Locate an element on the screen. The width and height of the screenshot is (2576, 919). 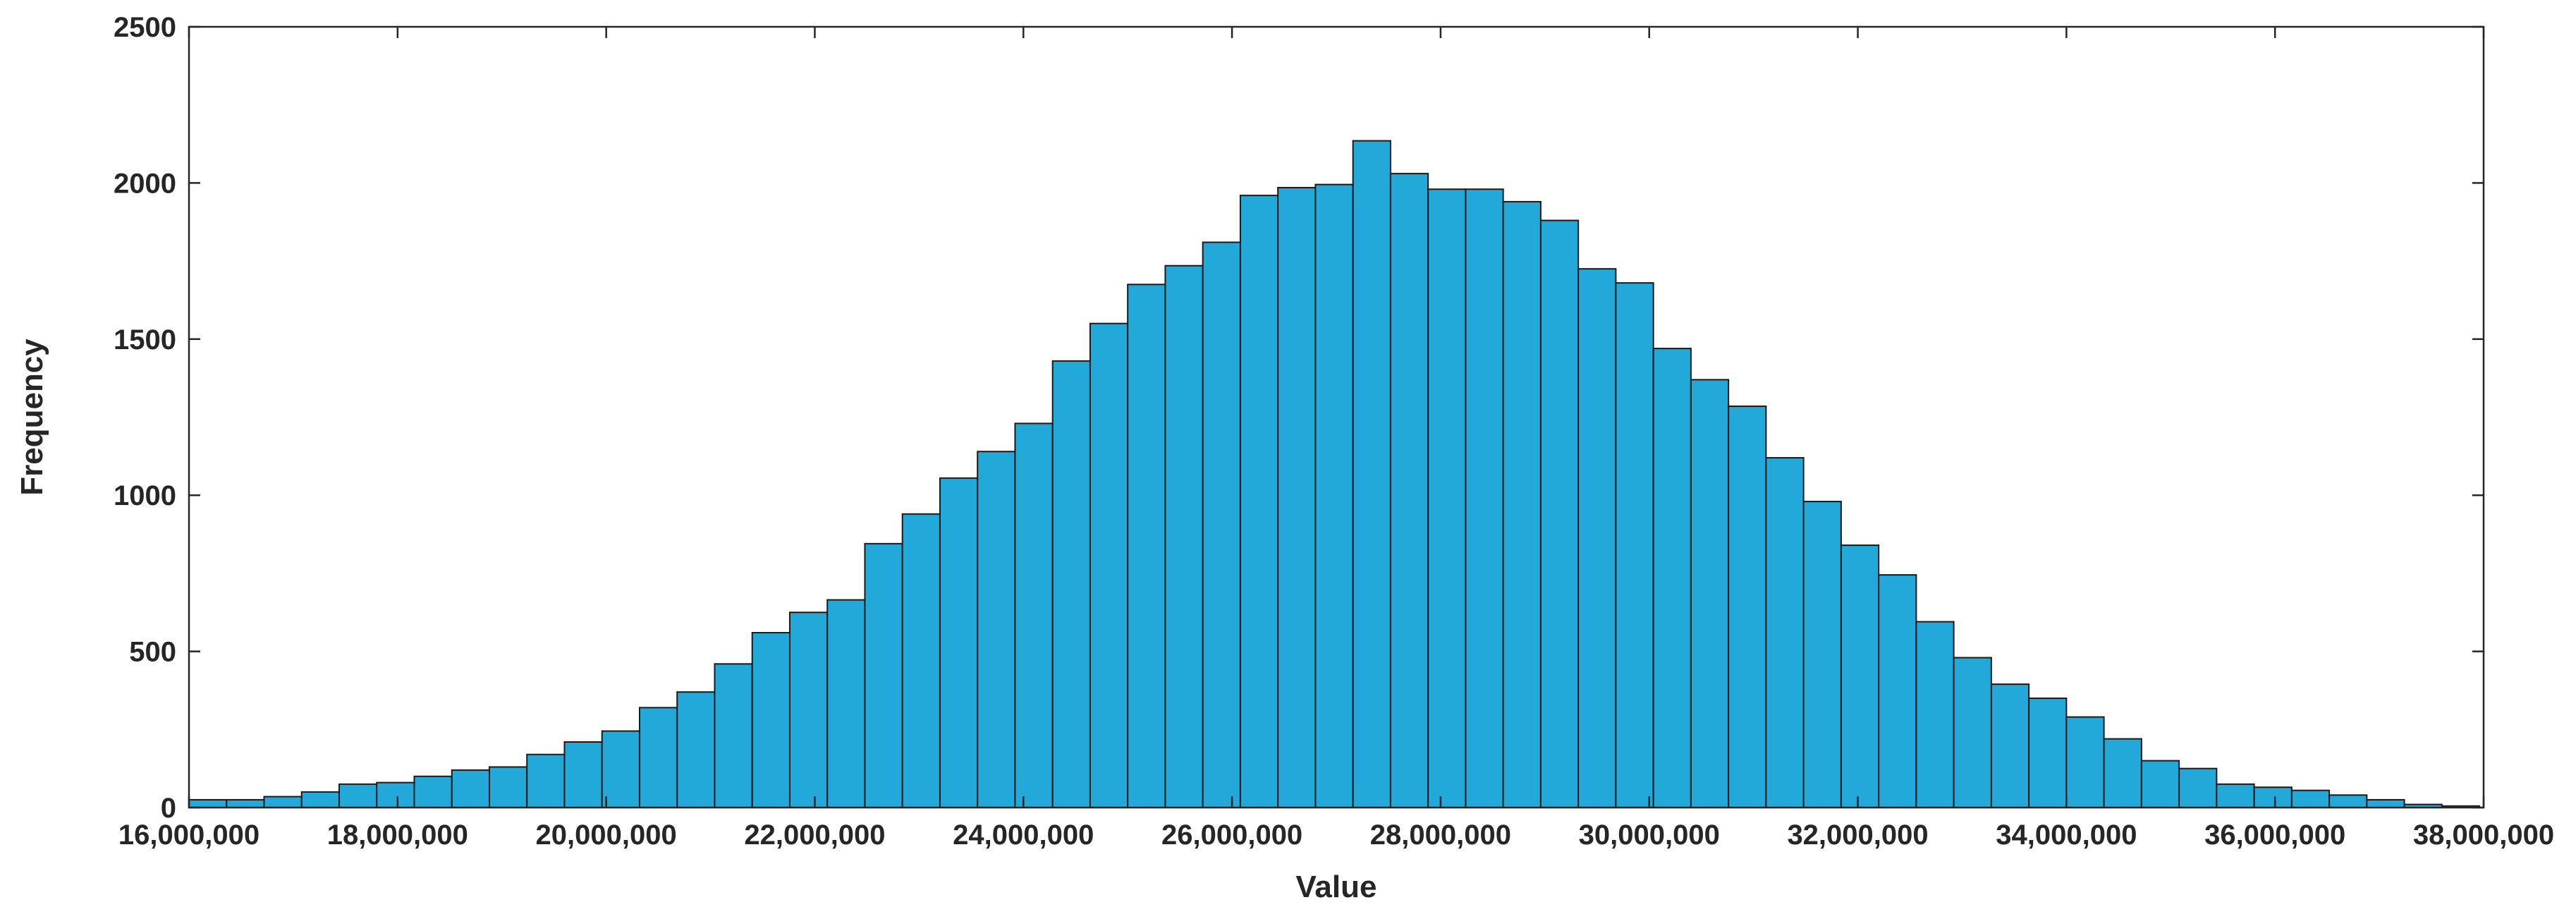
x-tick-label: 16,000,000 is located at coordinates (189, 836).